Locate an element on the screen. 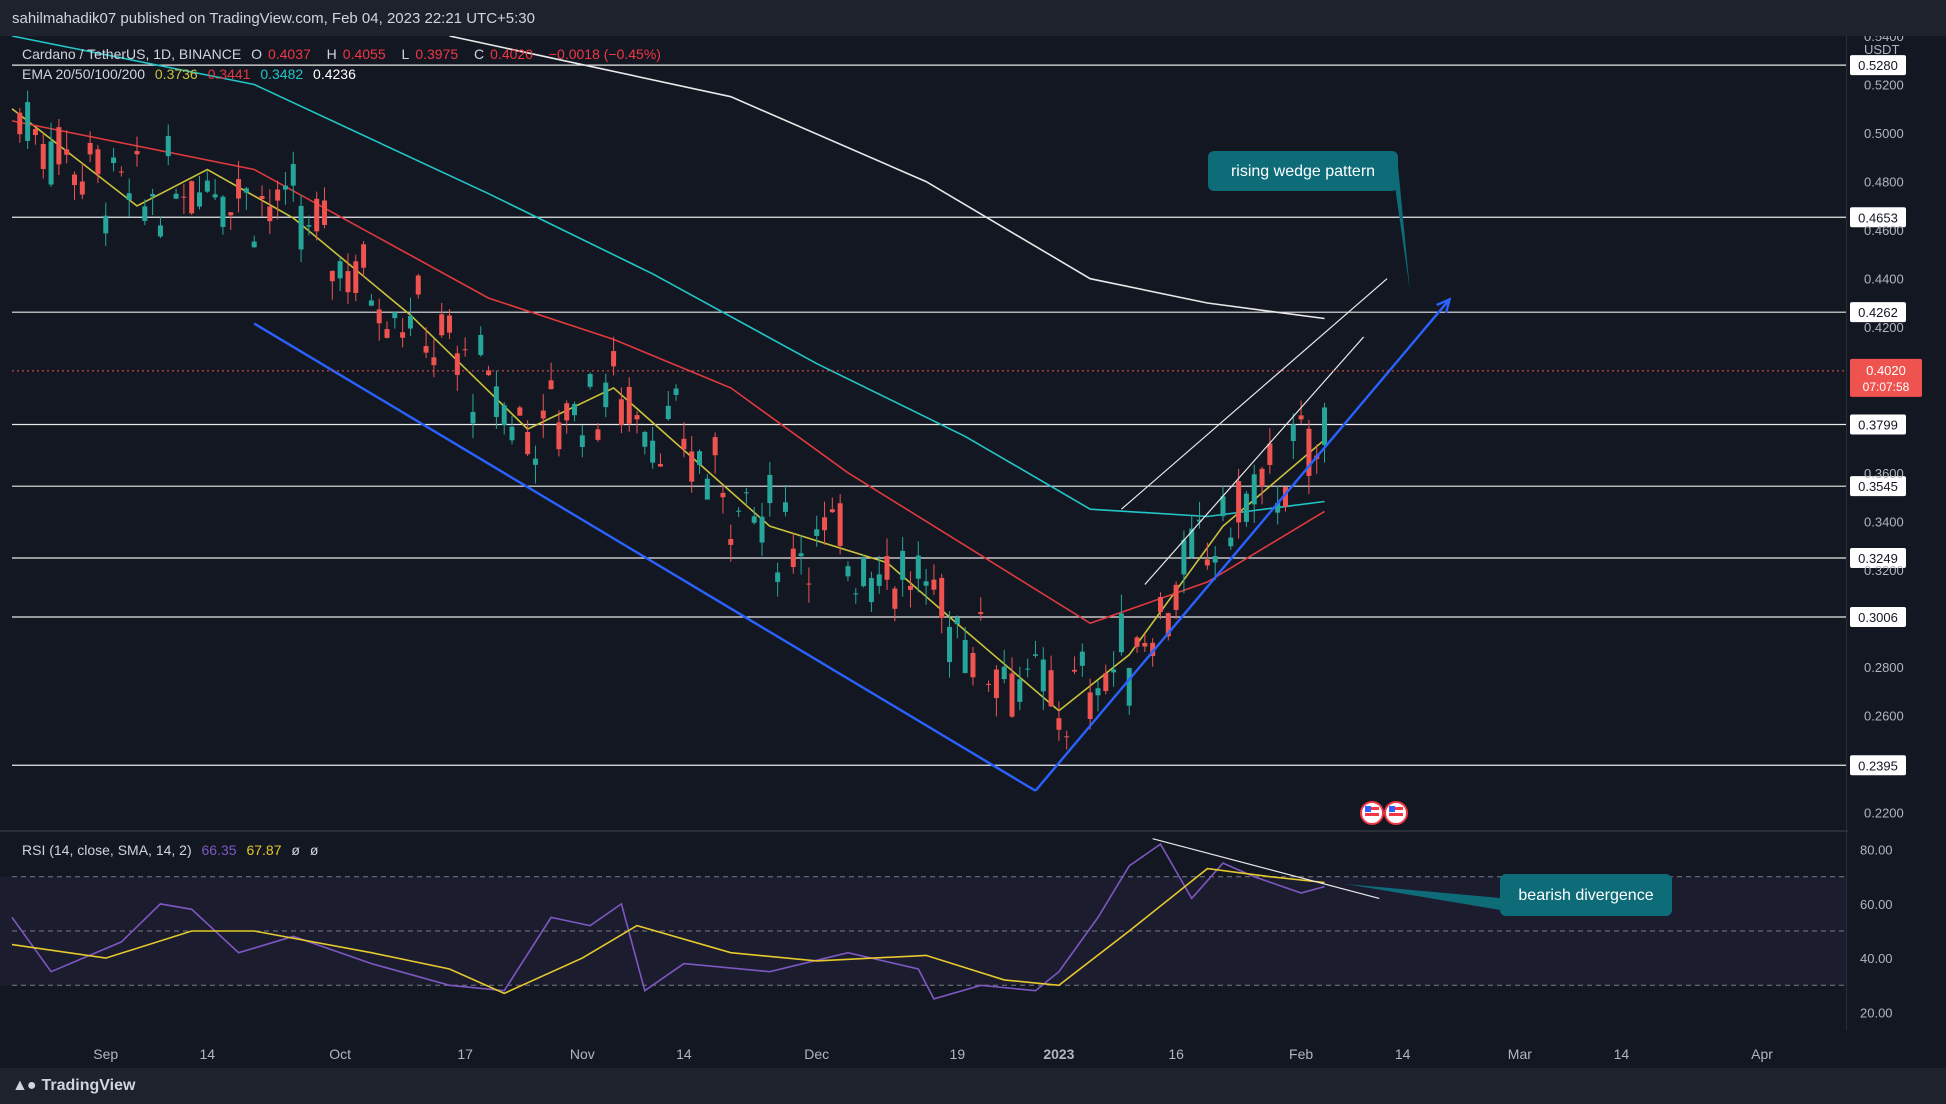 This screenshot has width=1946, height=1104. ema50-value: 0.3441 is located at coordinates (229, 74).